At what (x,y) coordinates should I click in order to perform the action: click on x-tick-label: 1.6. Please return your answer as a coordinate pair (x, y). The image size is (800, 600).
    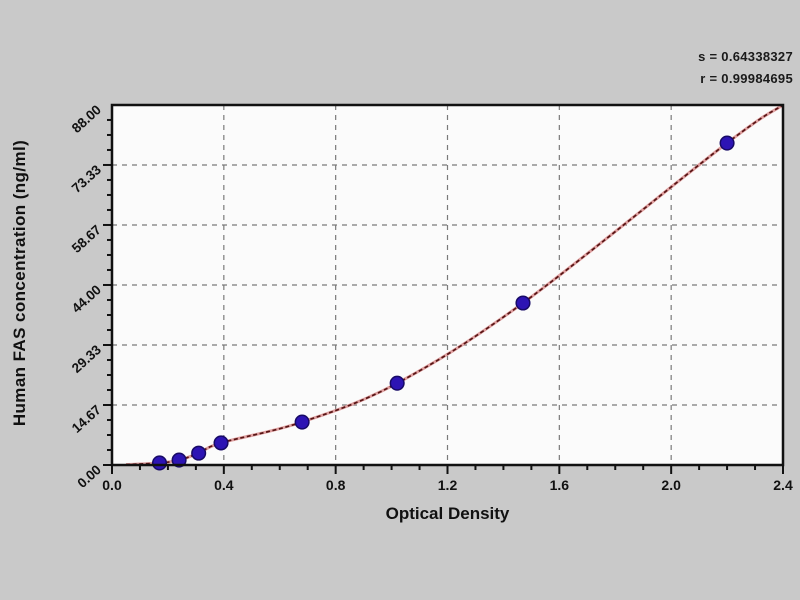
    Looking at the image, I should click on (560, 485).